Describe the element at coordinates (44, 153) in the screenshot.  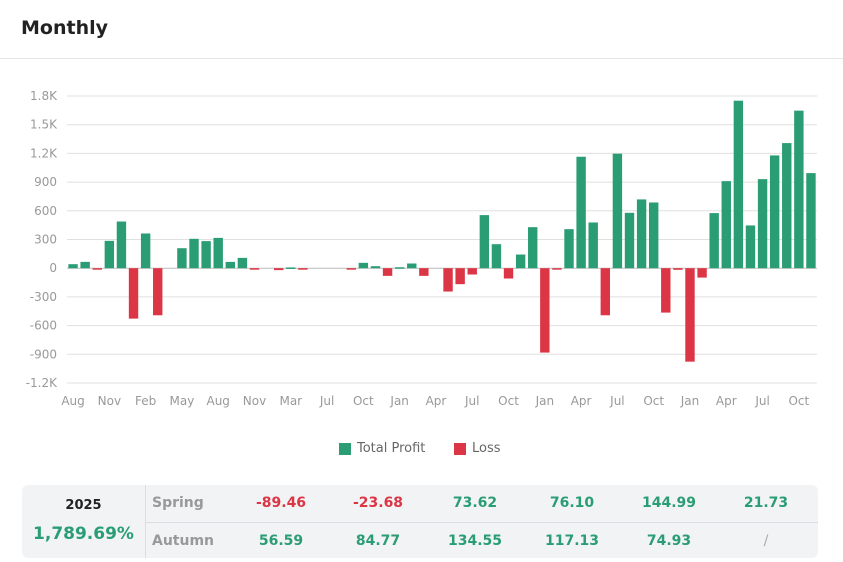
I see `y-tick-label: 1.2K` at that location.